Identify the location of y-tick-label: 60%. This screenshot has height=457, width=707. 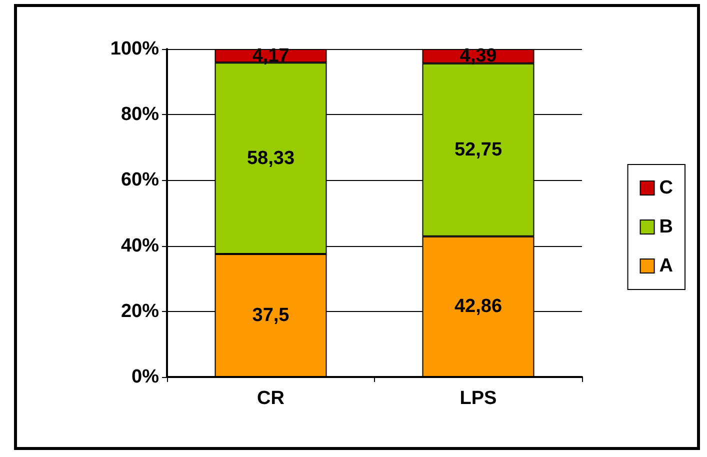
(140, 180).